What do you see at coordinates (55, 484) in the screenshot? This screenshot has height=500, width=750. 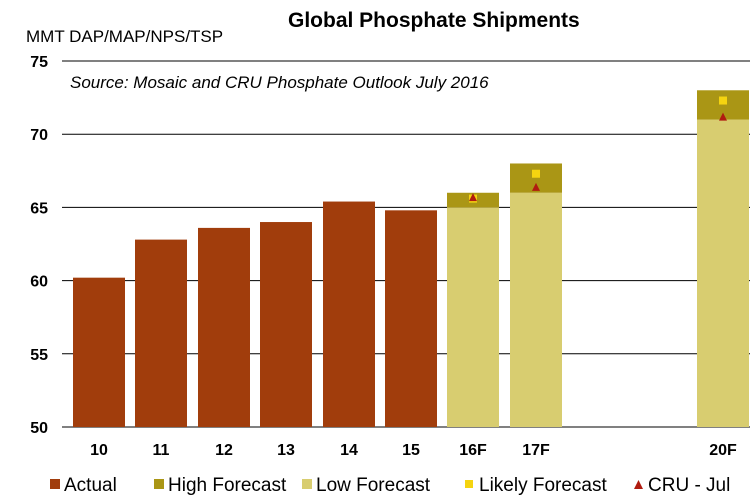 I see `legend-swatch-actual` at bounding box center [55, 484].